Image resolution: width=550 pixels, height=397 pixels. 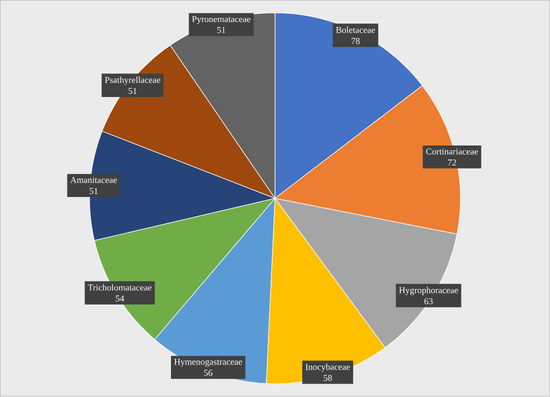 What do you see at coordinates (428, 291) in the screenshot?
I see `slice-label: Hygrophoraceae` at bounding box center [428, 291].